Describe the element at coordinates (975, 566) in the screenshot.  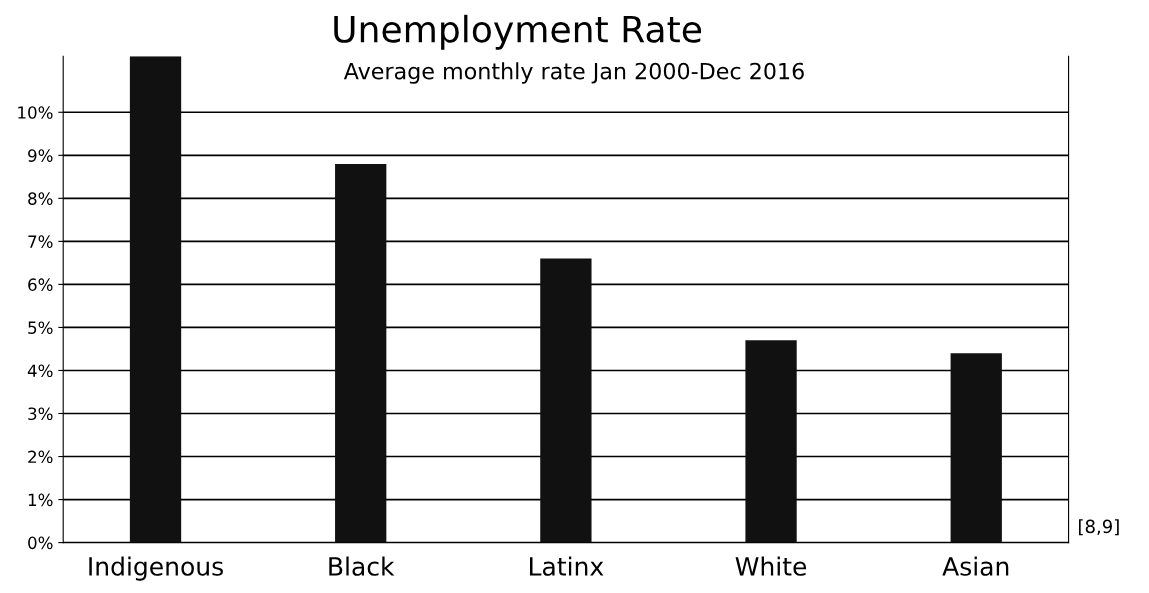
I see `x-tick-label: Asian` at that location.